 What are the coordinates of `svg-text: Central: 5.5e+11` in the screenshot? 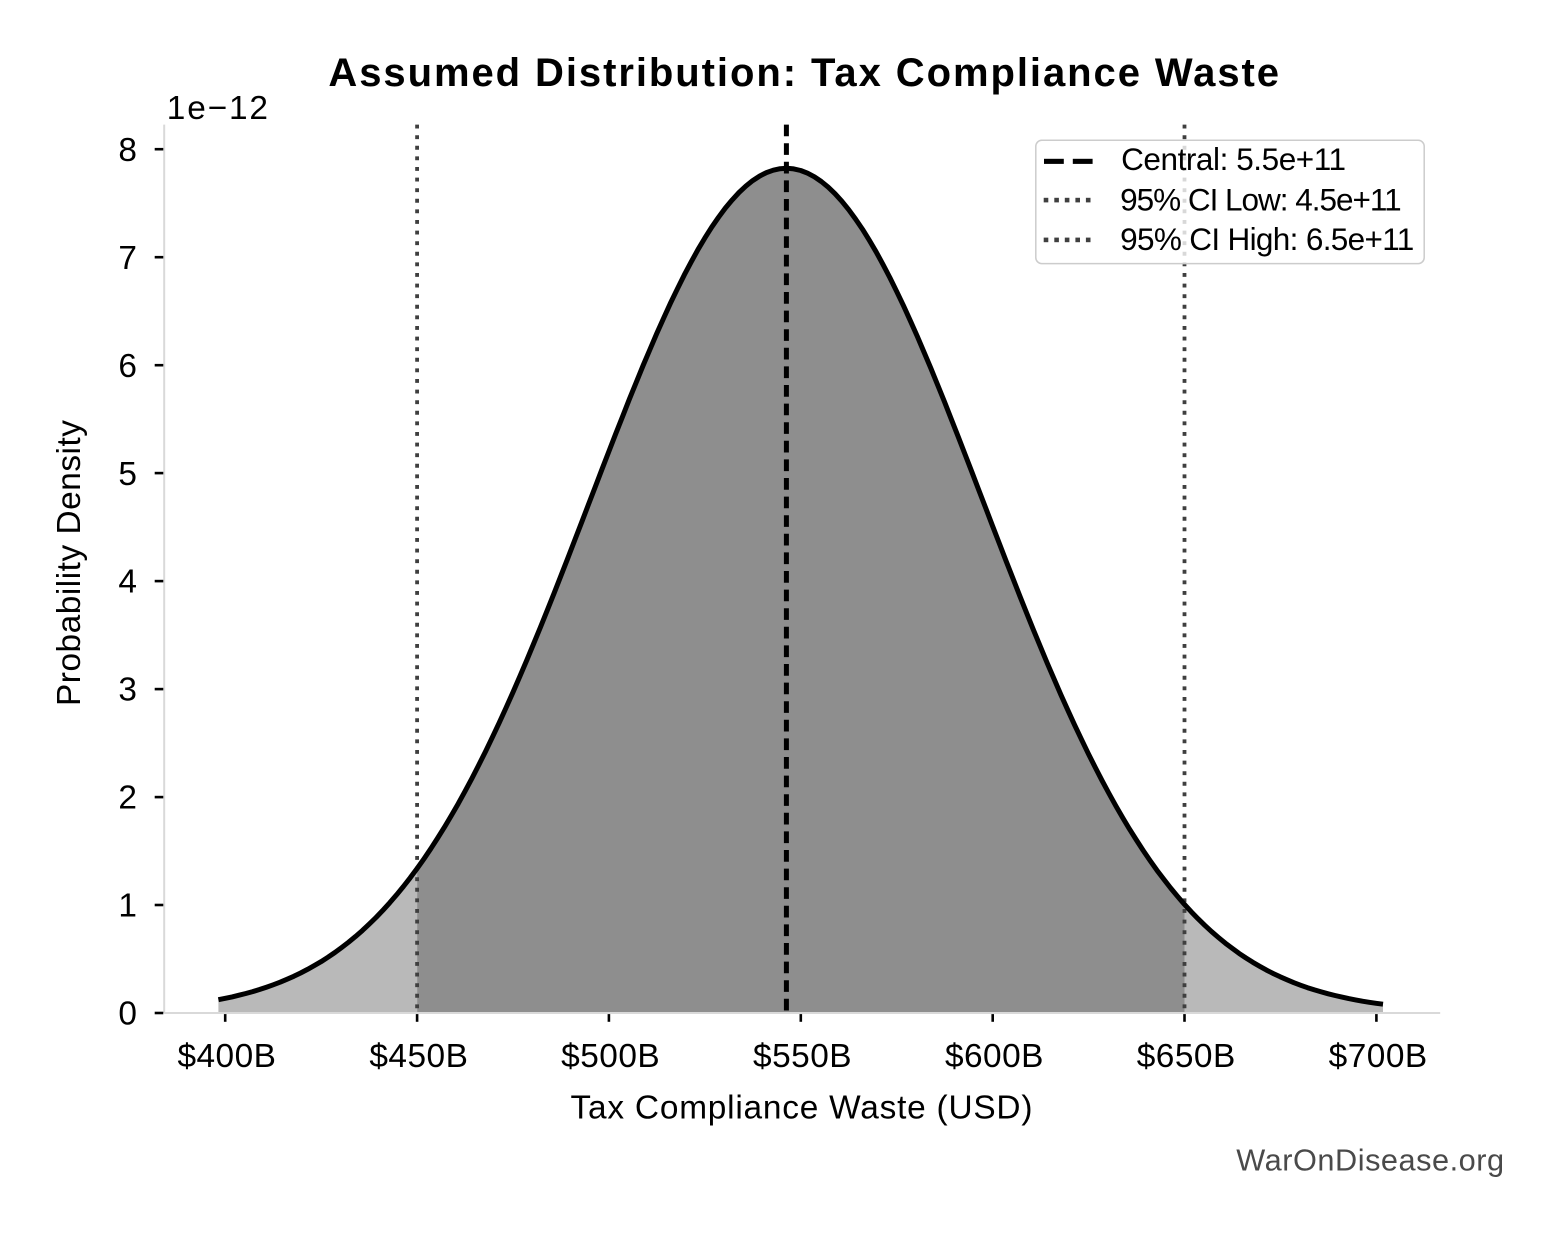 It's located at (1233, 159).